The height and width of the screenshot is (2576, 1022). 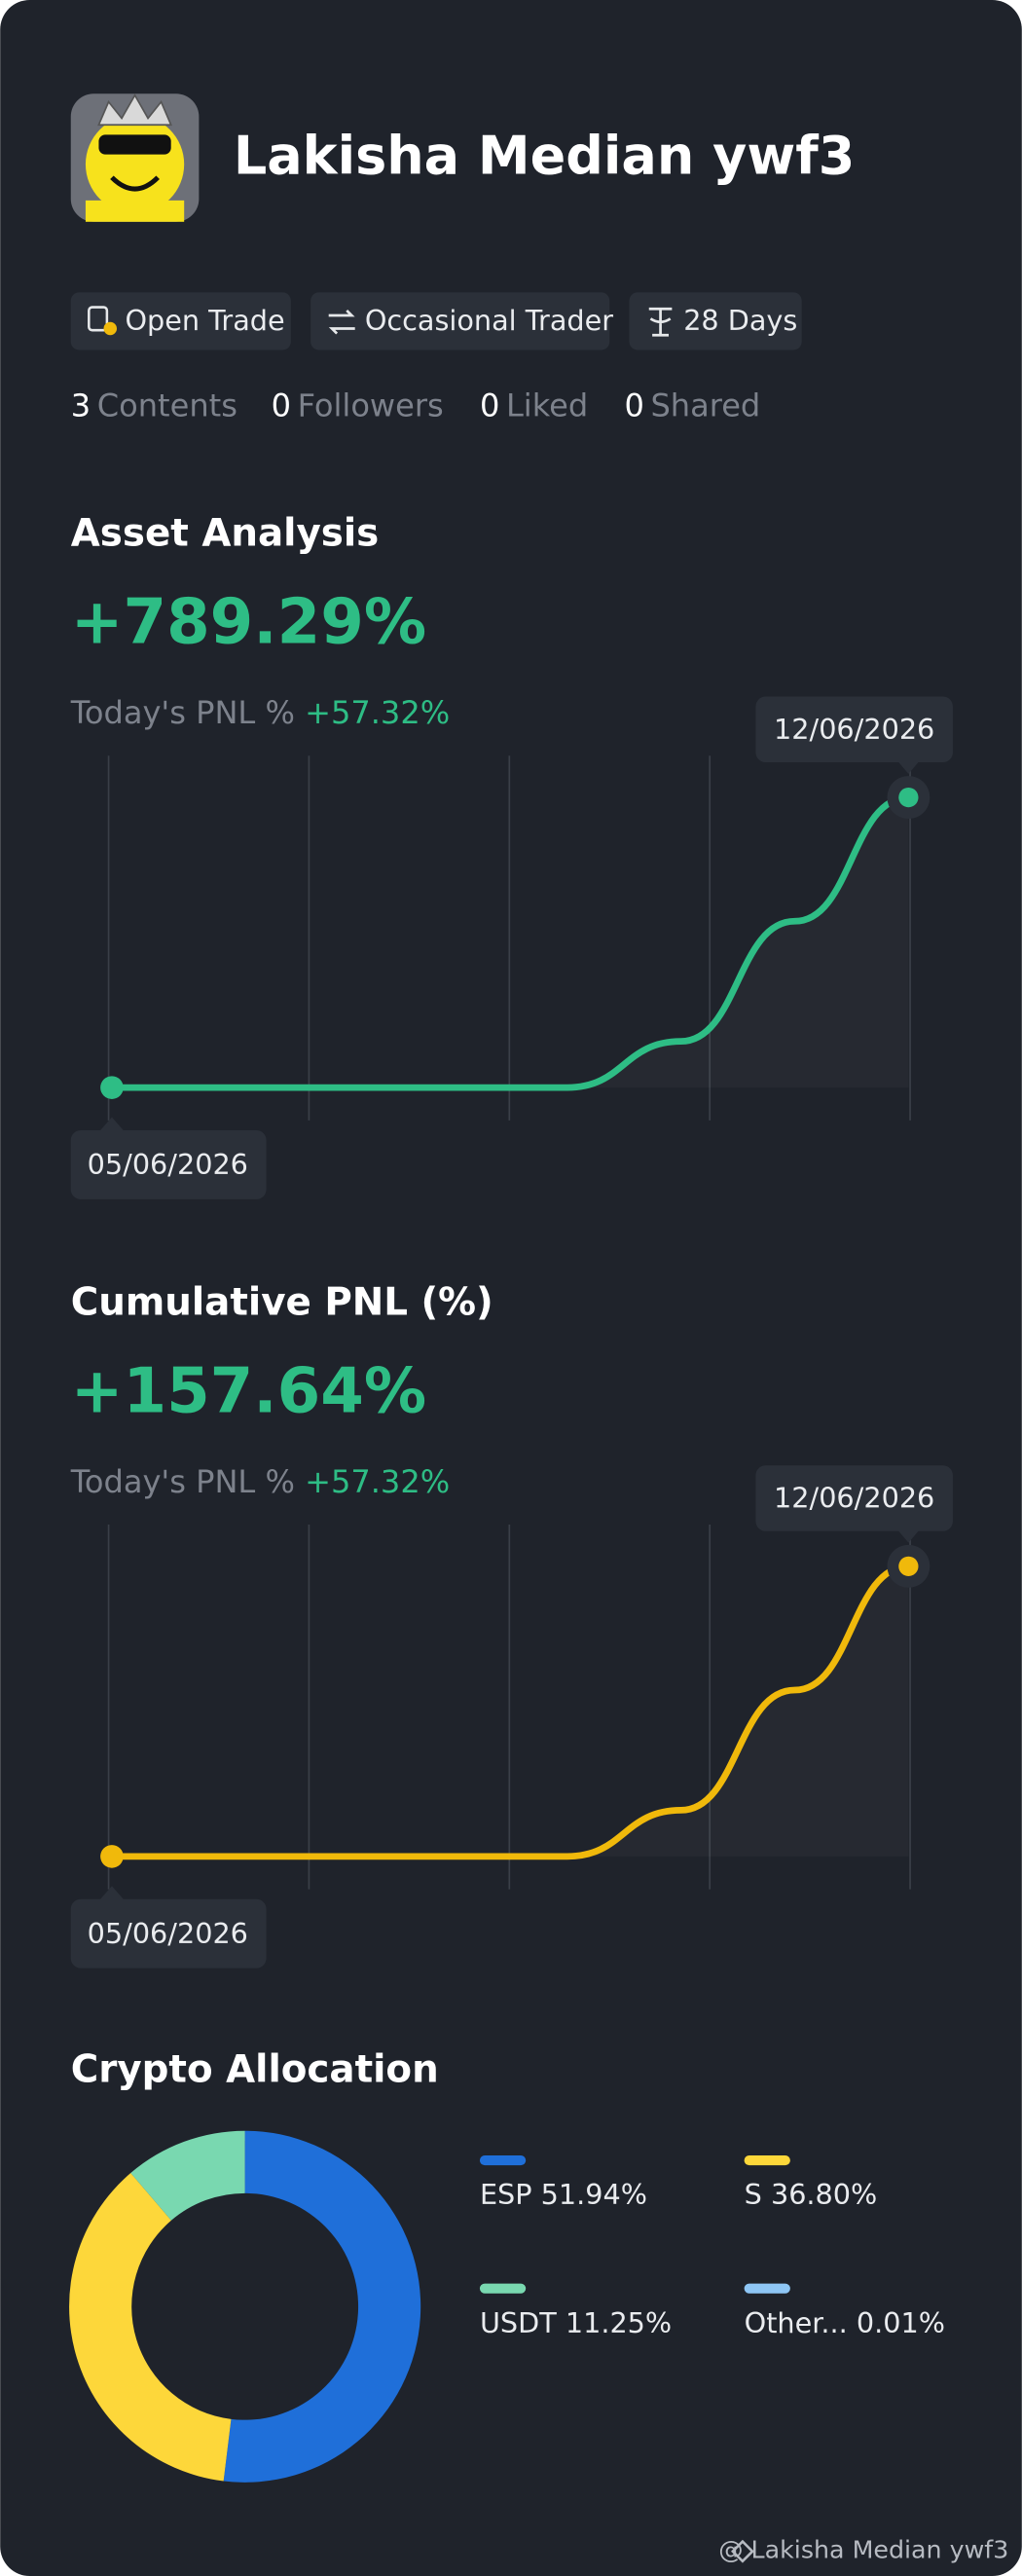 I want to click on badge-label: Open Trade, so click(x=205, y=320).